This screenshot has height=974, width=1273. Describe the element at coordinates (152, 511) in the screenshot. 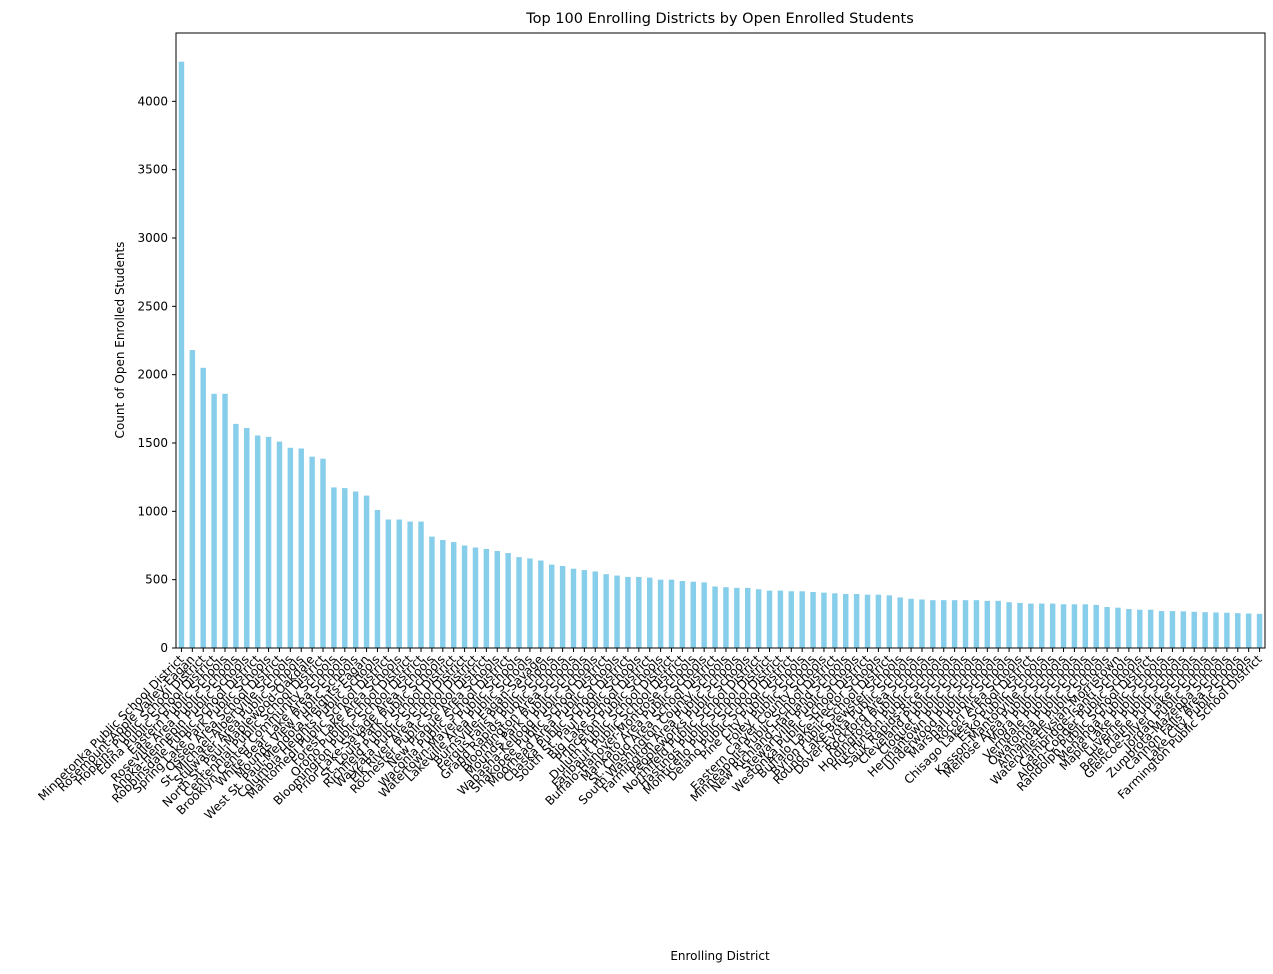

I see `y-tick-label: 1000` at that location.